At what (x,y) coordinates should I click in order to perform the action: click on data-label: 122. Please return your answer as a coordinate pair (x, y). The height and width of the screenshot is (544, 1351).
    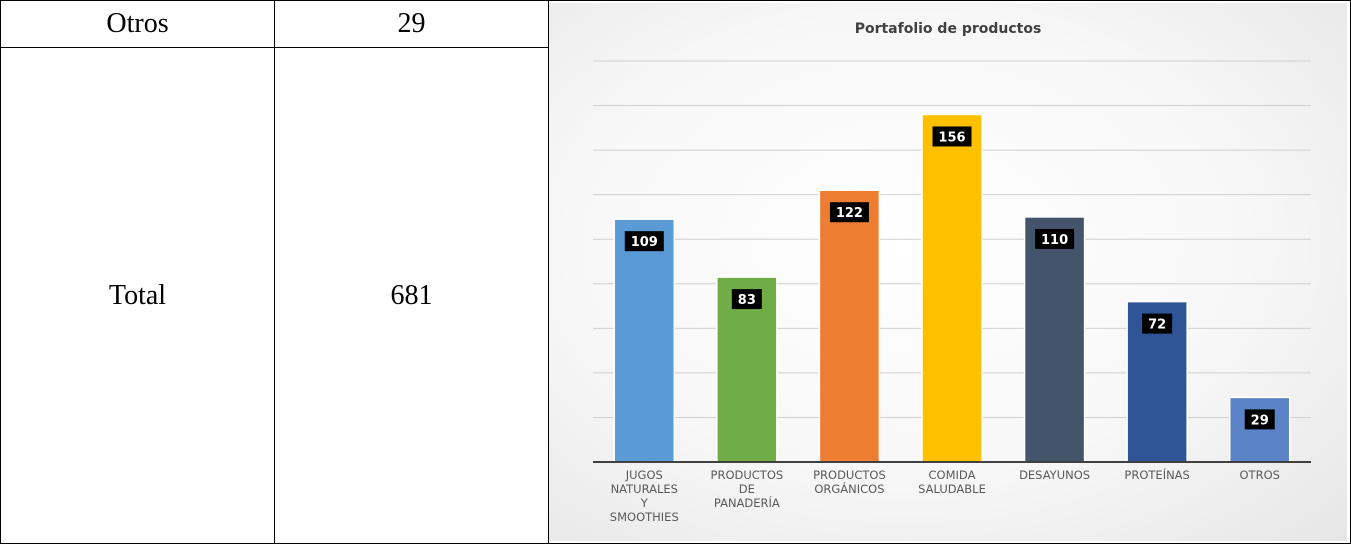
    Looking at the image, I should click on (849, 213).